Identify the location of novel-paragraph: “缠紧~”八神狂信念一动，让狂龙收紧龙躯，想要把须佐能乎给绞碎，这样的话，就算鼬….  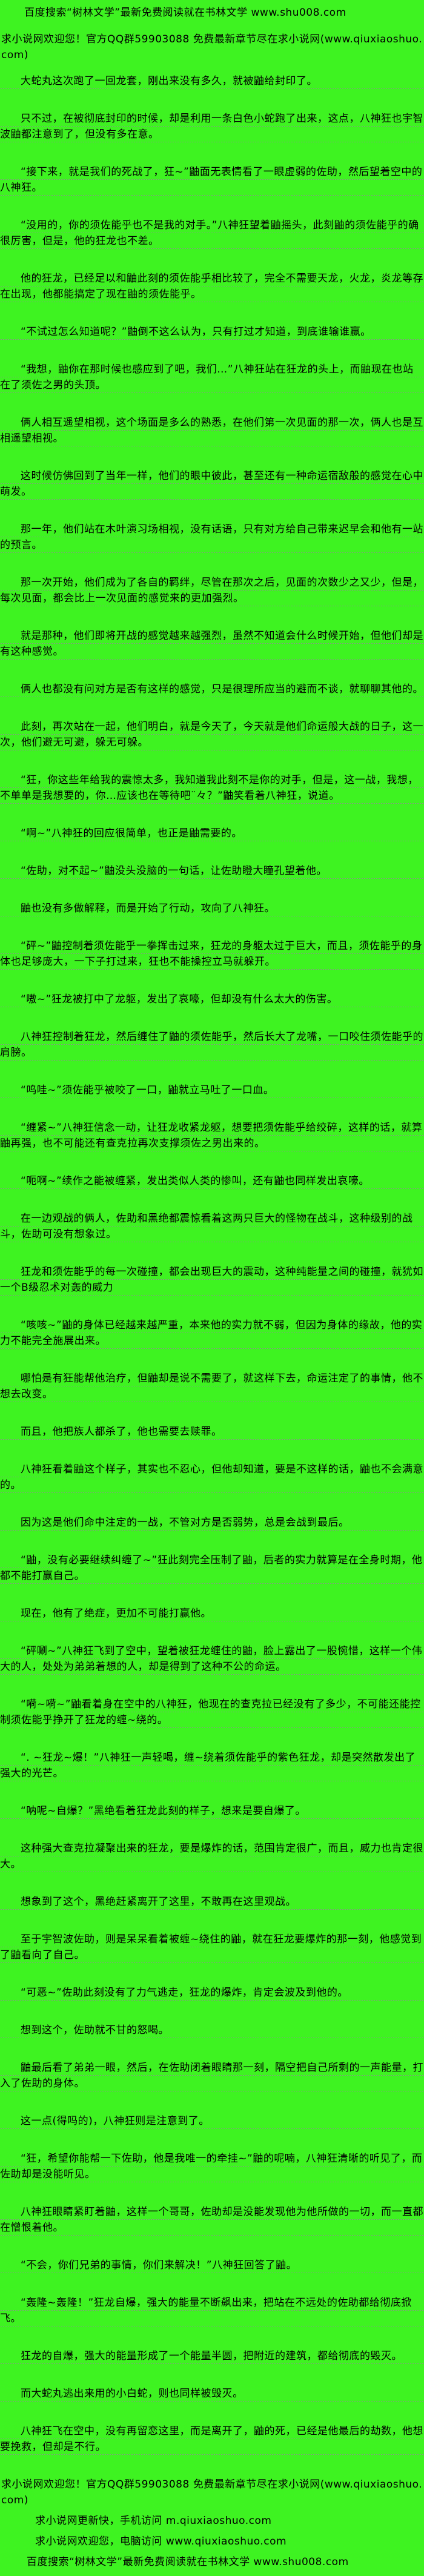
(212, 1135).